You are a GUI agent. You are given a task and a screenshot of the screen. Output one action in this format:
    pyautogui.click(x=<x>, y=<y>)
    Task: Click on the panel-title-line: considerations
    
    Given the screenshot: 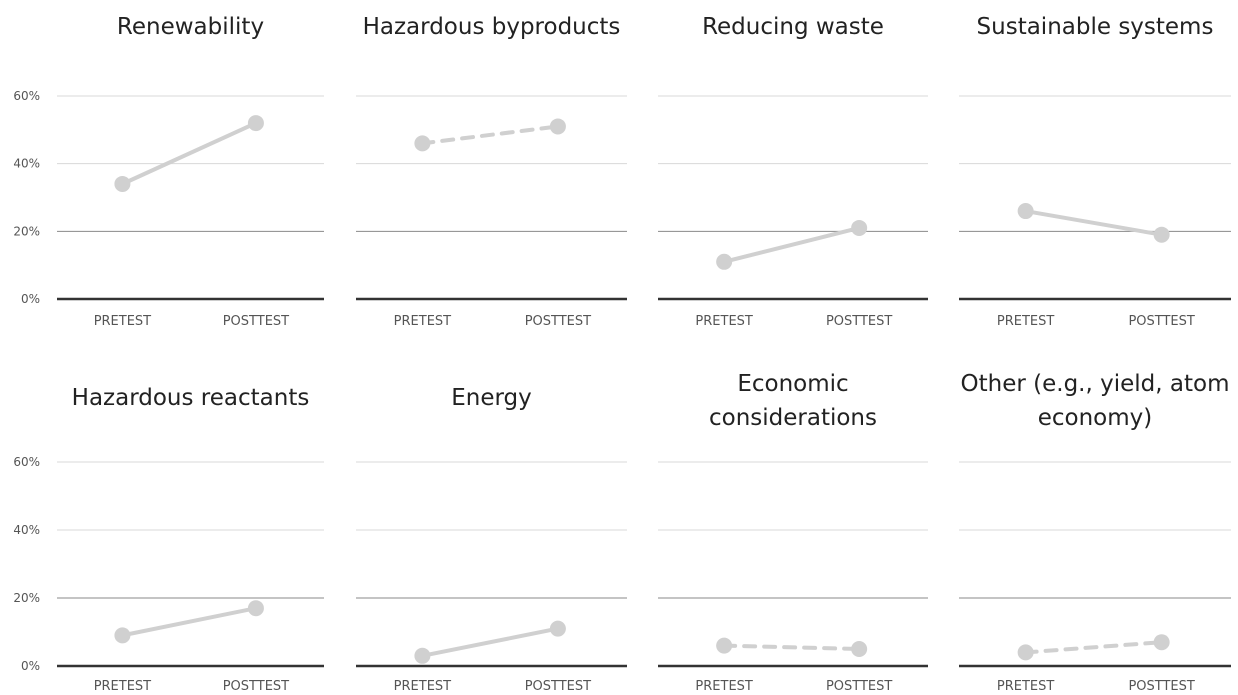 What is the action you would take?
    pyautogui.click(x=793, y=418)
    